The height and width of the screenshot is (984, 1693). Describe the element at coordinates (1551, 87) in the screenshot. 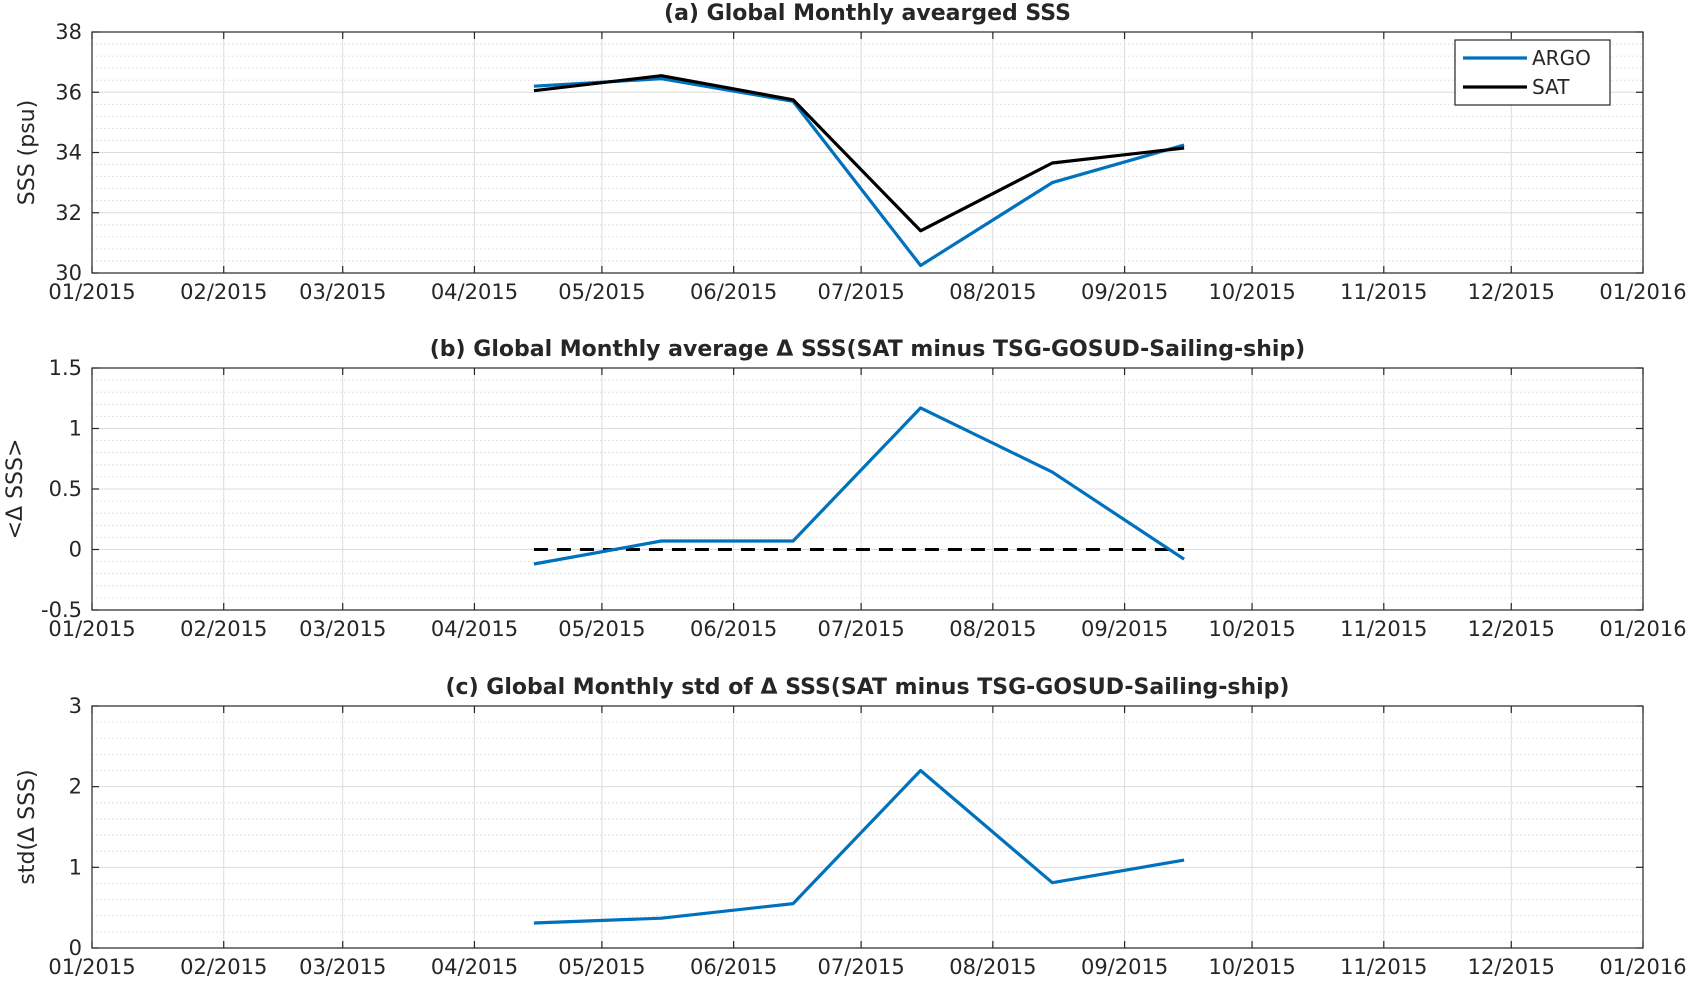

I see `legend-label: SAT` at that location.